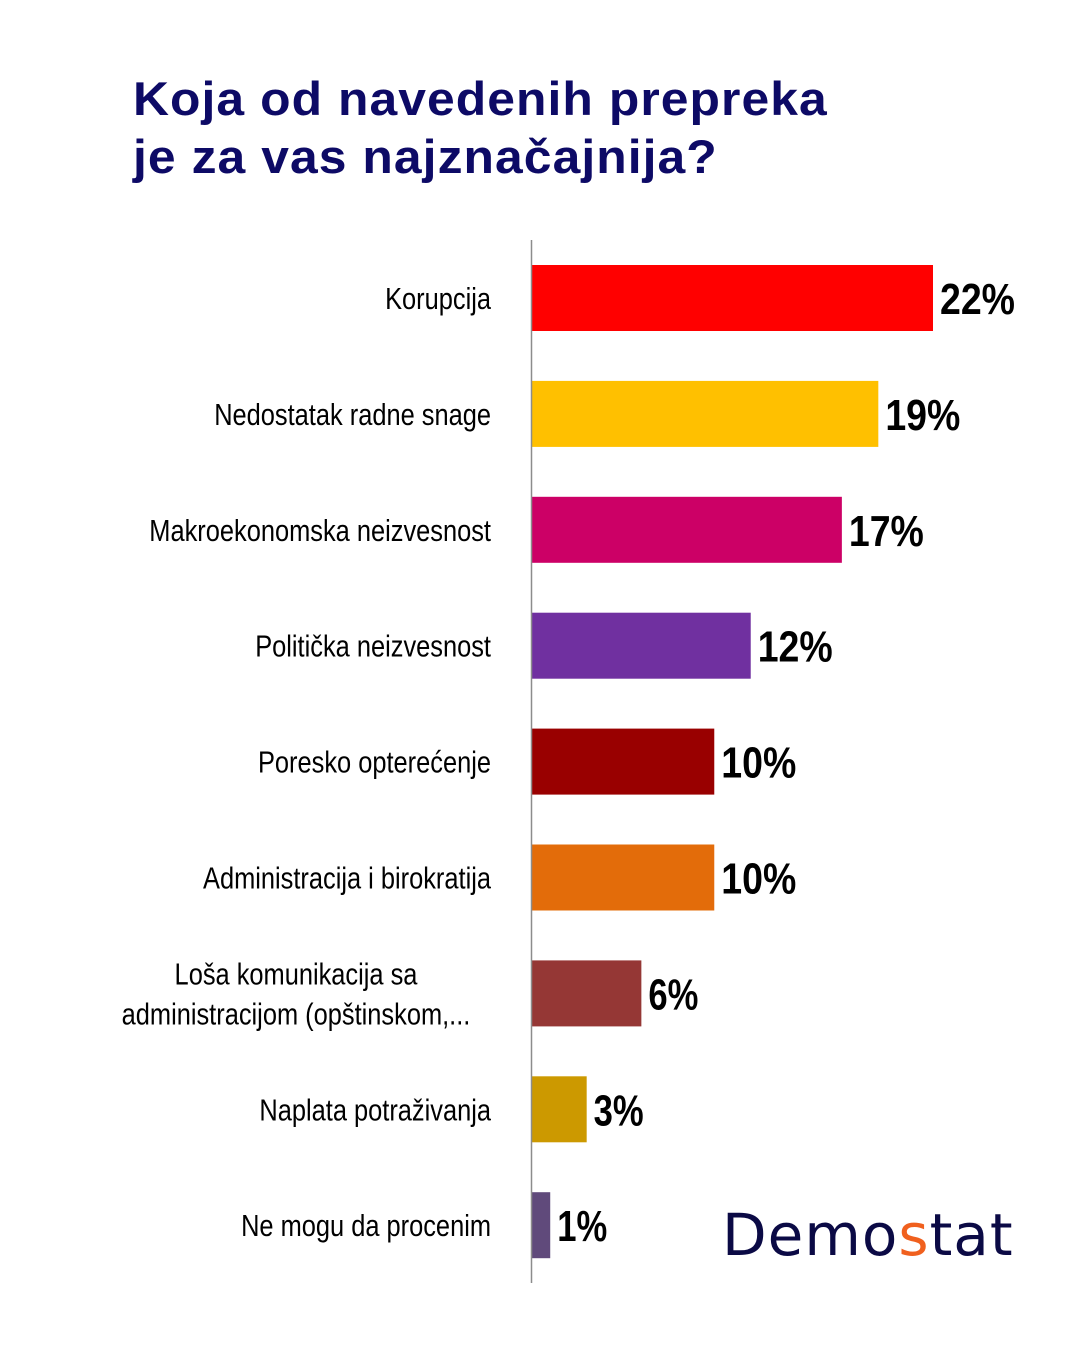 Image resolution: width=1080 pixels, height=1349 pixels. Describe the element at coordinates (499, 877) in the screenshot. I see `bar-group: 10% Administracija i birokratija` at that location.